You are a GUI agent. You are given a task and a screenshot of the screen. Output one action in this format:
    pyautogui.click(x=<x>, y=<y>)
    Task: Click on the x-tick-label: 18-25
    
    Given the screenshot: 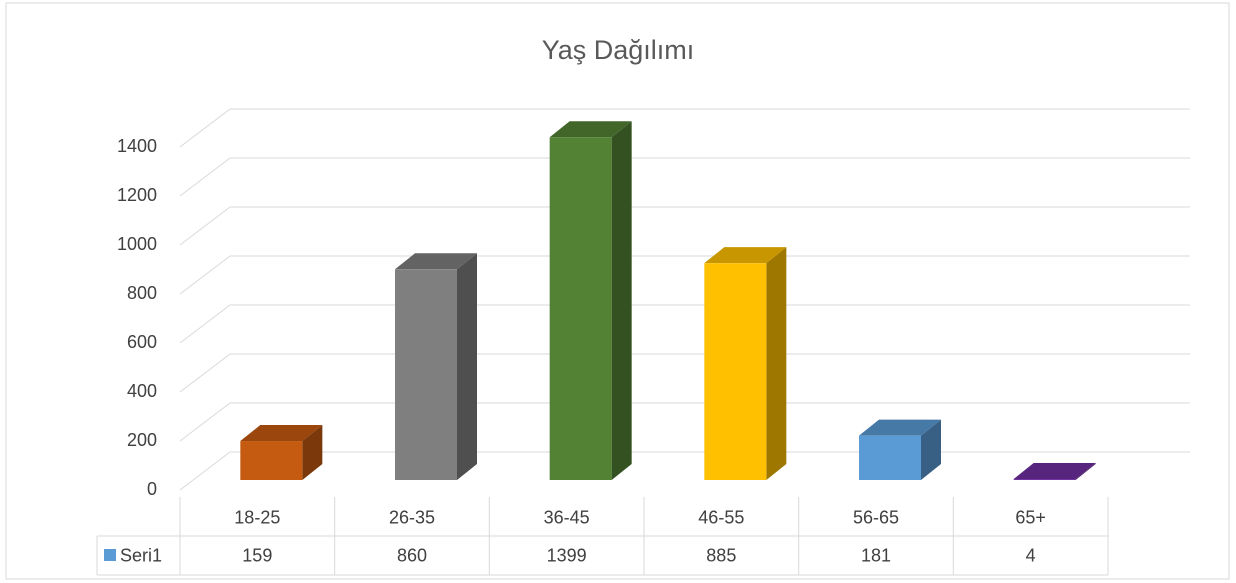 What is the action you would take?
    pyautogui.click(x=257, y=517)
    